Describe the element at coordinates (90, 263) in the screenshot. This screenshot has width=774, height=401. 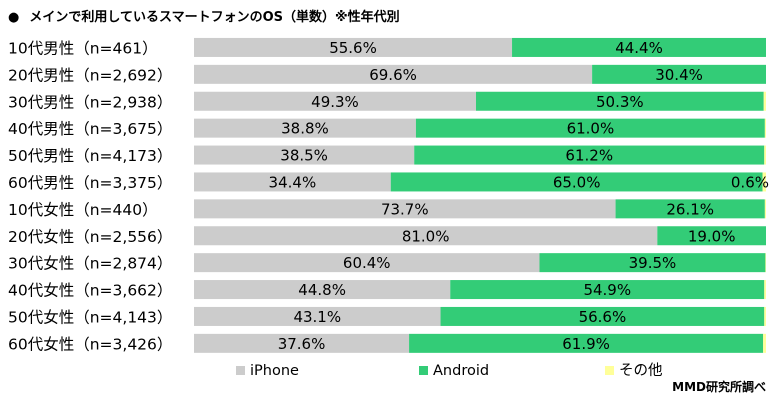
I see `category-label: 30代女性（n=2,874）` at that location.